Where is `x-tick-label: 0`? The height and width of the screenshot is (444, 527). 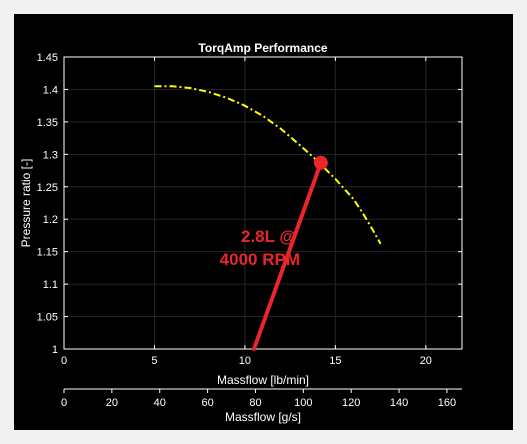 x-tick-label: 0 is located at coordinates (64, 361).